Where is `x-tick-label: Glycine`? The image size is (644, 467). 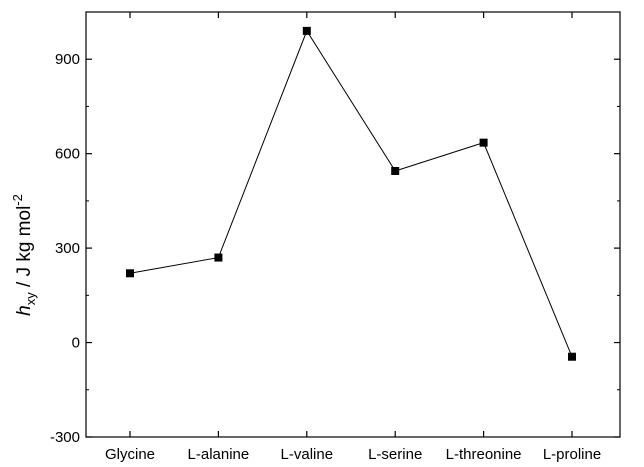 x-tick-label: Glycine is located at coordinates (130, 454).